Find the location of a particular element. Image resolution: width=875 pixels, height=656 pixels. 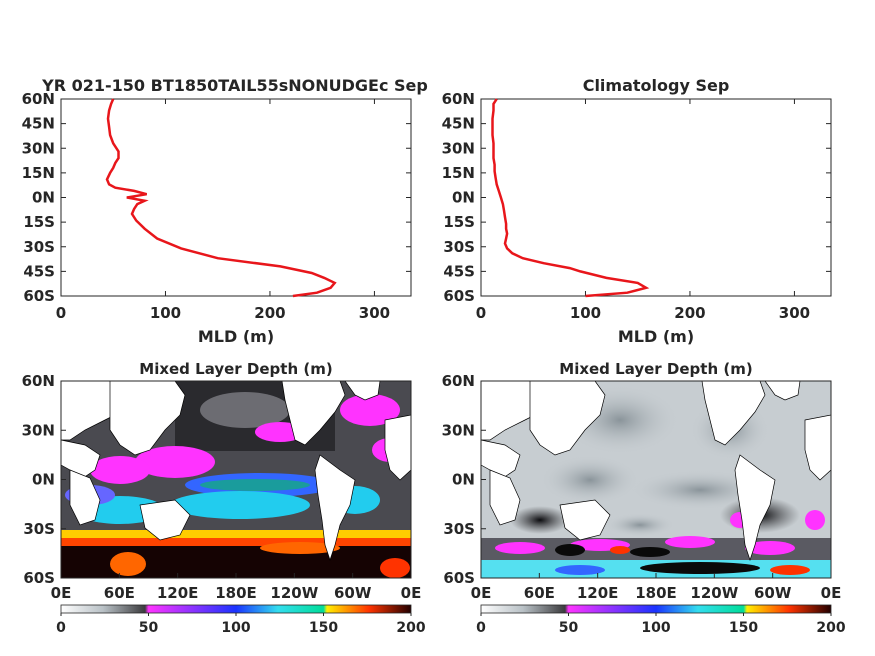

panel-title: YR 021-150 BT1850TAIL55sNONUDGEc Sep is located at coordinates (234, 85).